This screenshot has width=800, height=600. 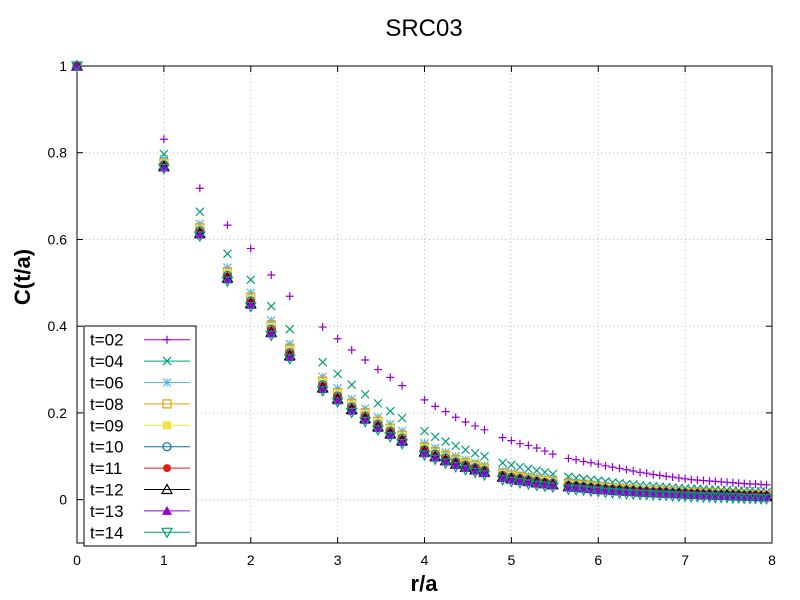 What do you see at coordinates (58, 153) in the screenshot?
I see `y-tick-label: 0.8` at bounding box center [58, 153].